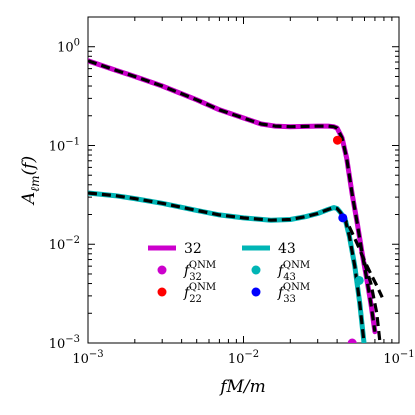 The image size is (415, 415). I want to click on x-tick-label: 10⁻³, so click(87, 358).